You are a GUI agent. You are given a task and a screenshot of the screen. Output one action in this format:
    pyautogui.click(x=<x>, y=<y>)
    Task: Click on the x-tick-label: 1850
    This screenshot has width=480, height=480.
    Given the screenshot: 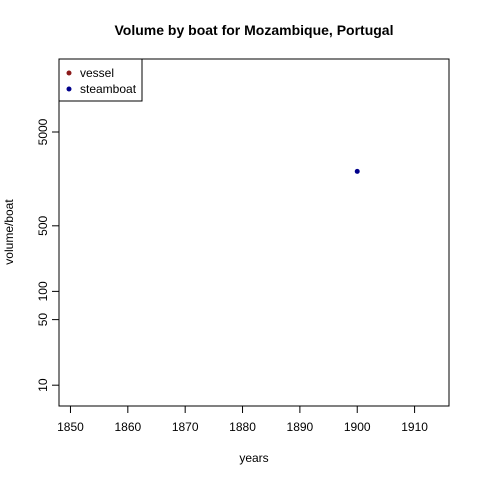 What is the action you would take?
    pyautogui.click(x=70, y=427)
    